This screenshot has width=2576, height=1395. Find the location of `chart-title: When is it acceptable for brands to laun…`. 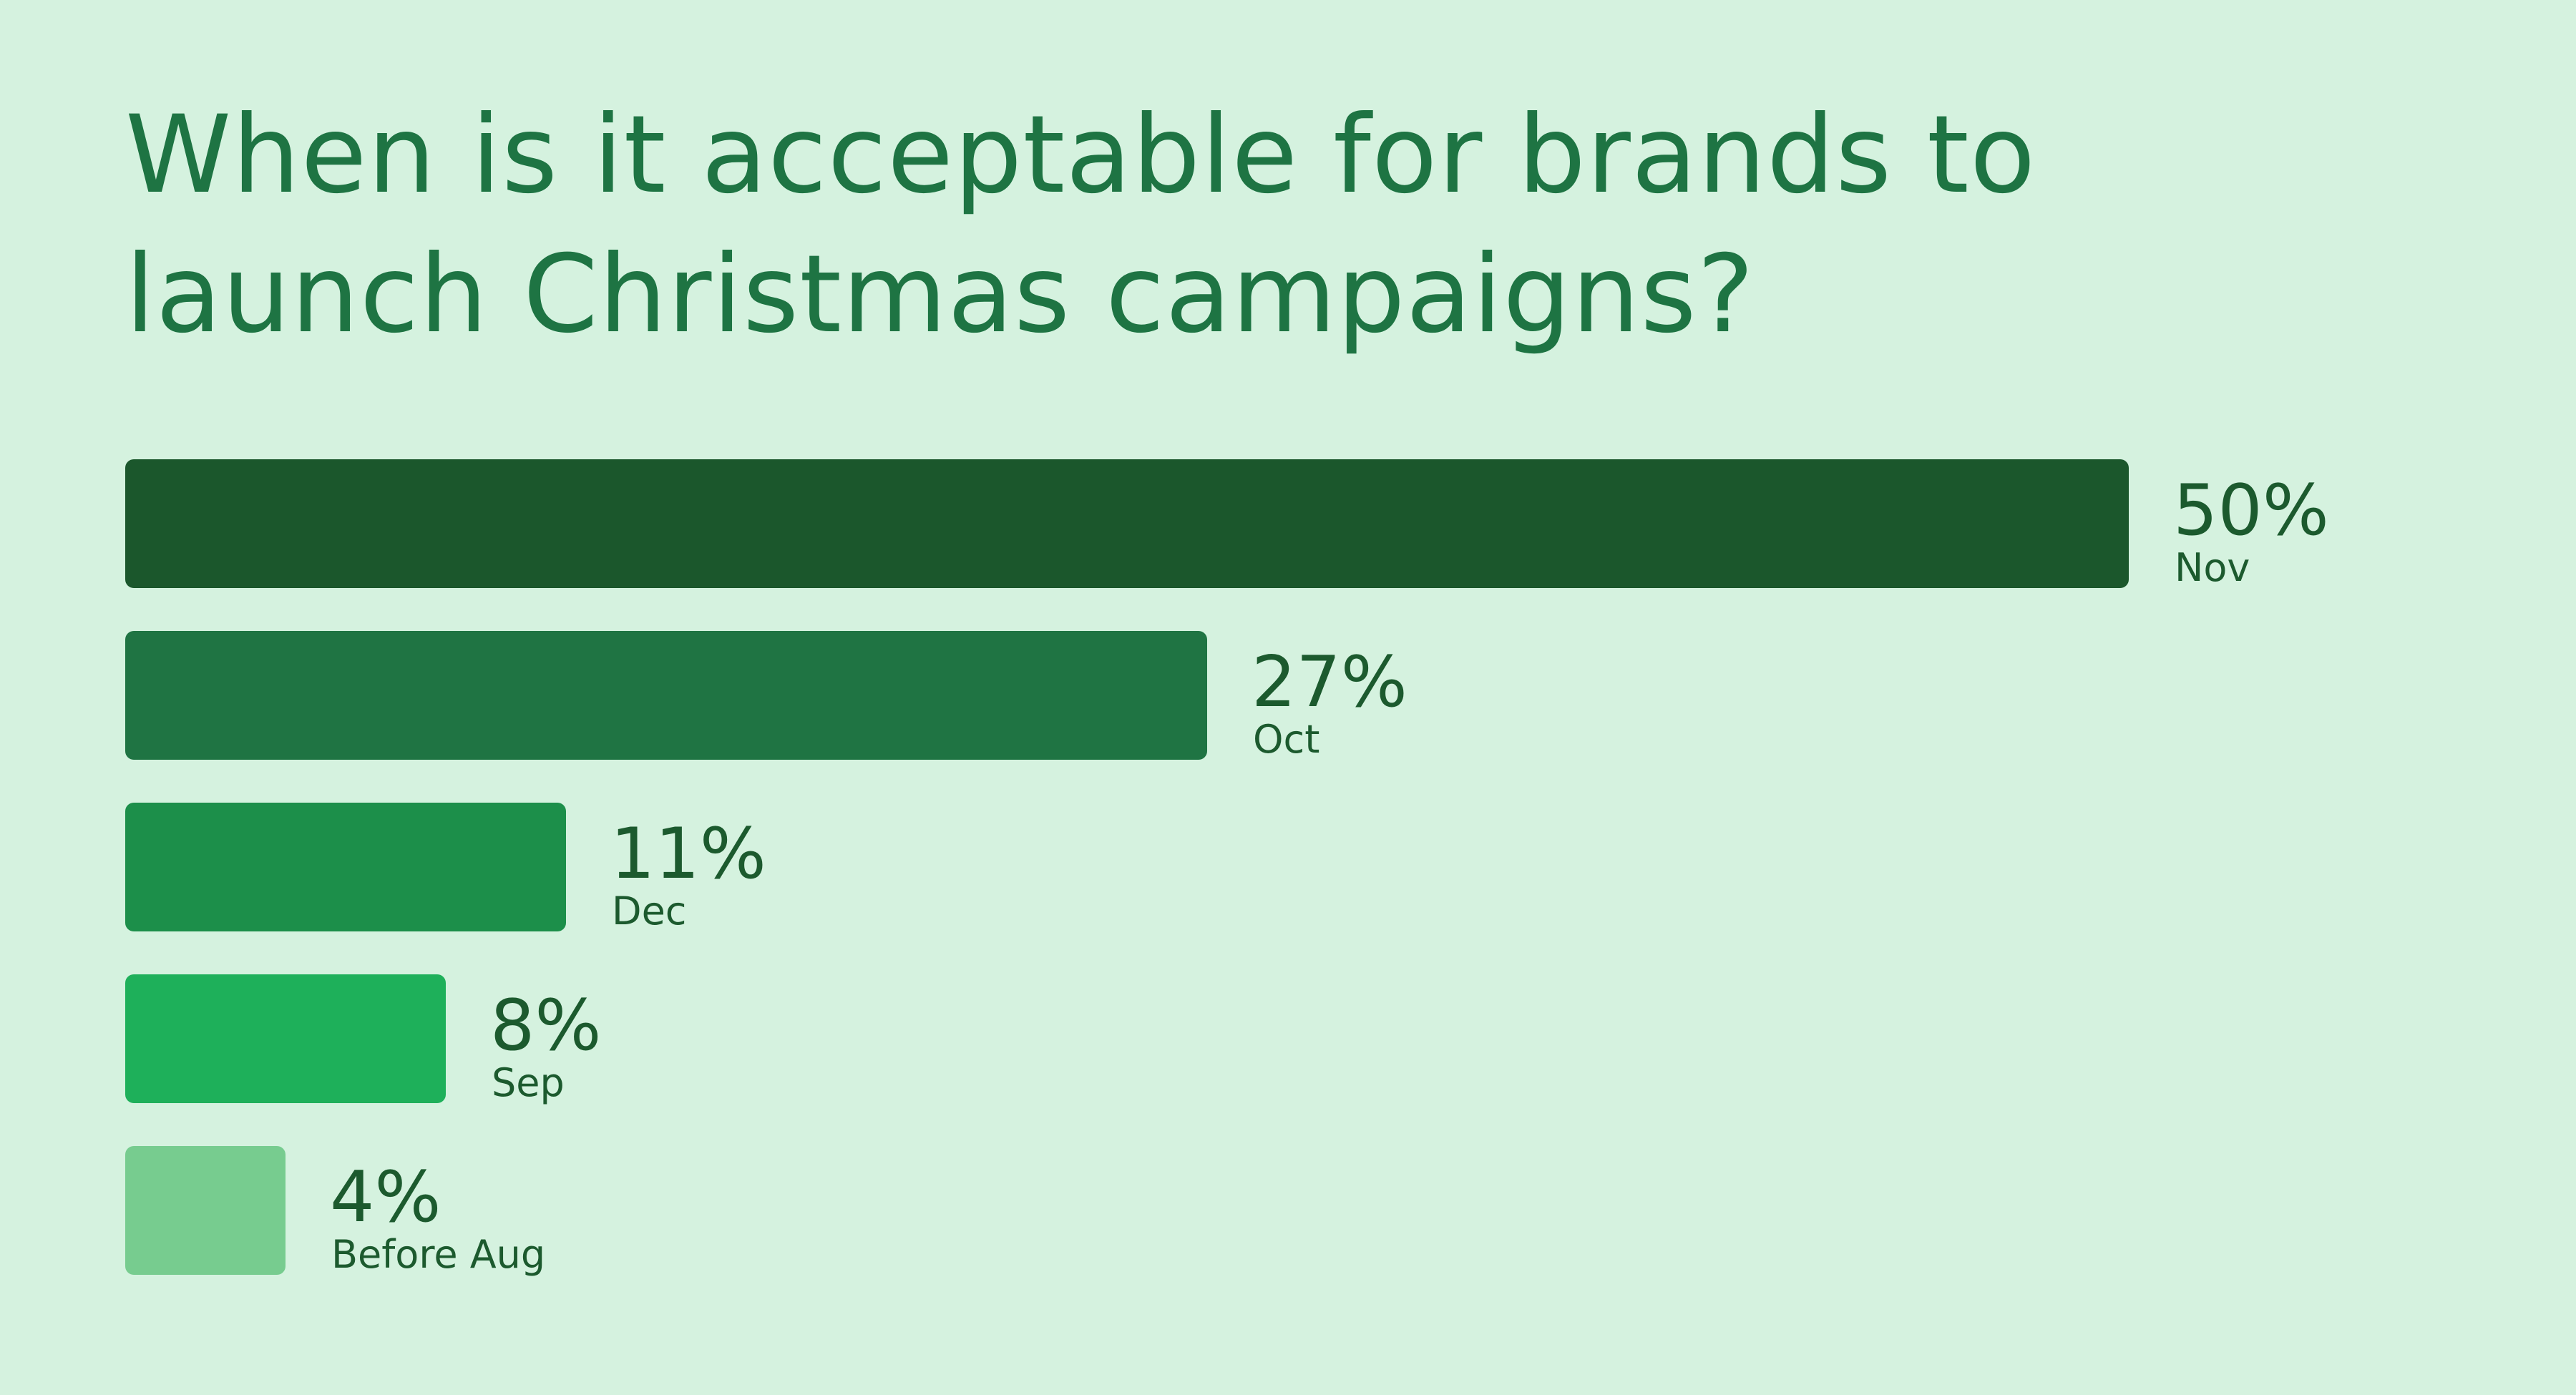

chart-title: When is it acceptable for brands to laun… is located at coordinates (1080, 225).